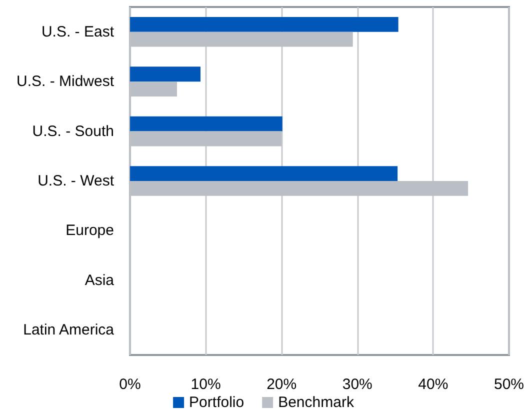  What do you see at coordinates (205, 384) in the screenshot?
I see `x-tick-label: 10%` at bounding box center [205, 384].